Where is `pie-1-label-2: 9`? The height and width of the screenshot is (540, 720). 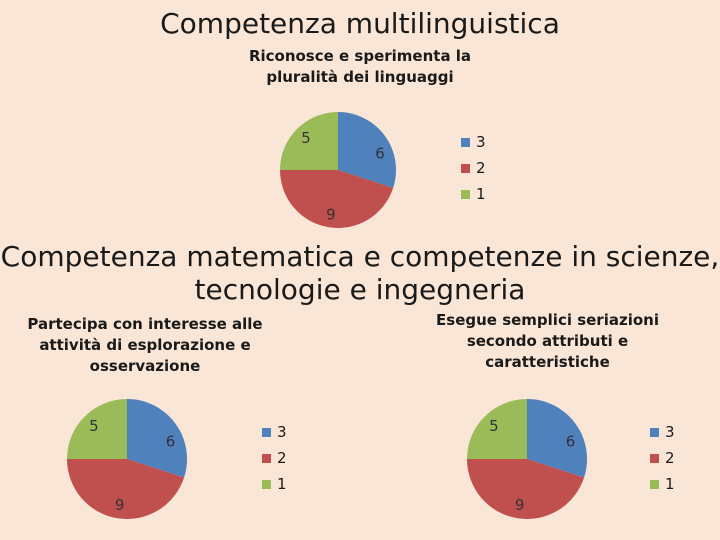 pie-1-label-2: 9 is located at coordinates (331, 215).